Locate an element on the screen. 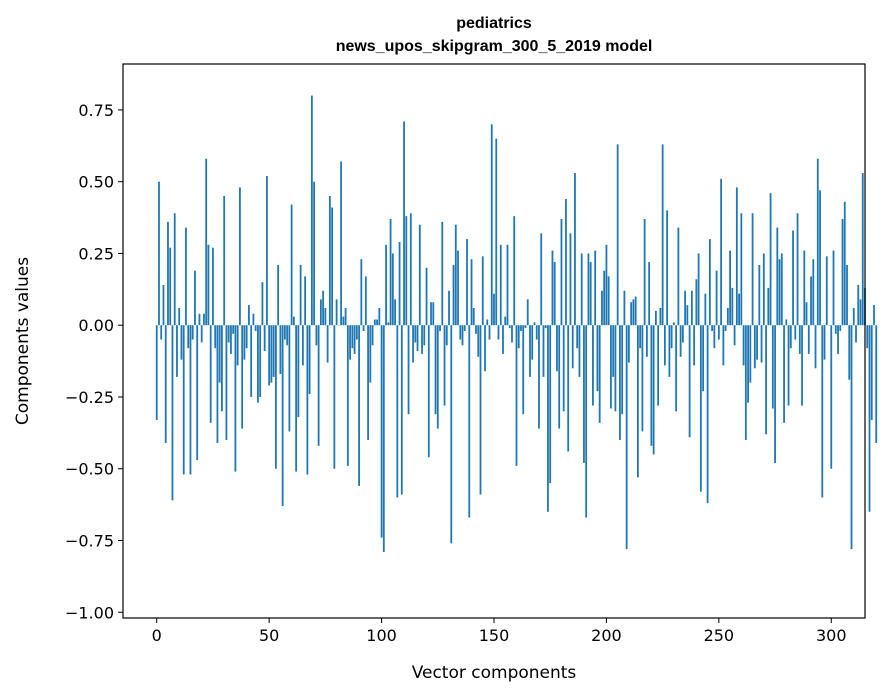 Image resolution: width=880 pixels, height=696 pixels. x-tick-label: 300 is located at coordinates (831, 635).